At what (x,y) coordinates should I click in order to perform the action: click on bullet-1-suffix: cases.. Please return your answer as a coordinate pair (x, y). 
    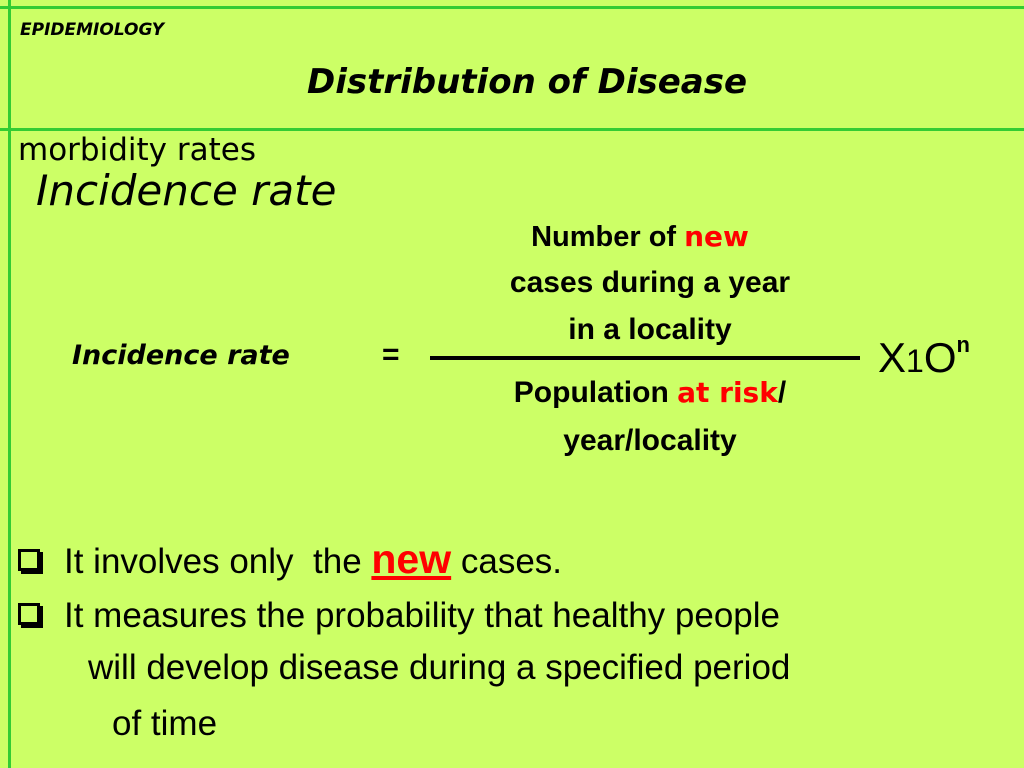
    Looking at the image, I should click on (507, 561).